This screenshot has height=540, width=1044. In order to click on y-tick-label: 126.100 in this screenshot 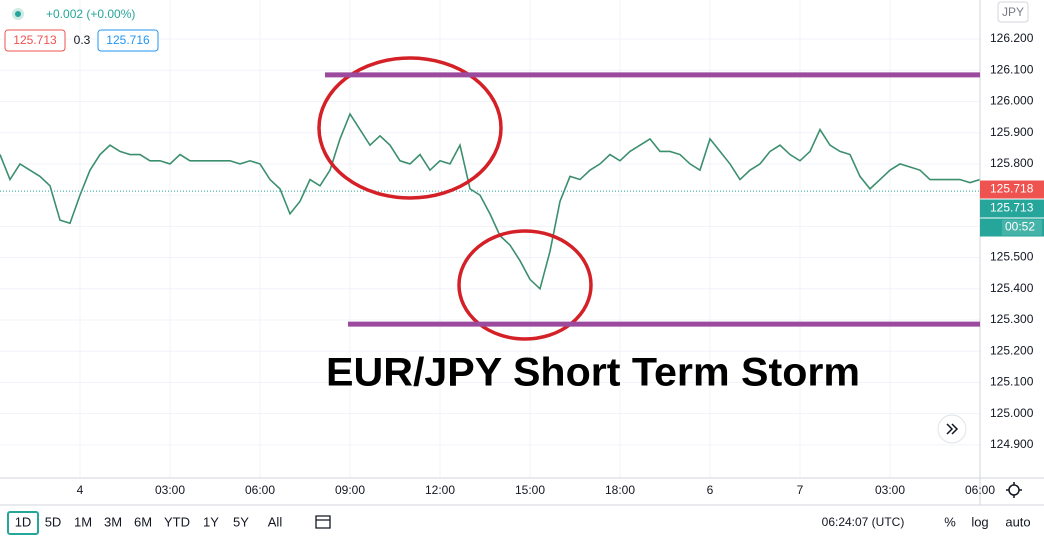, I will do `click(1012, 69)`.